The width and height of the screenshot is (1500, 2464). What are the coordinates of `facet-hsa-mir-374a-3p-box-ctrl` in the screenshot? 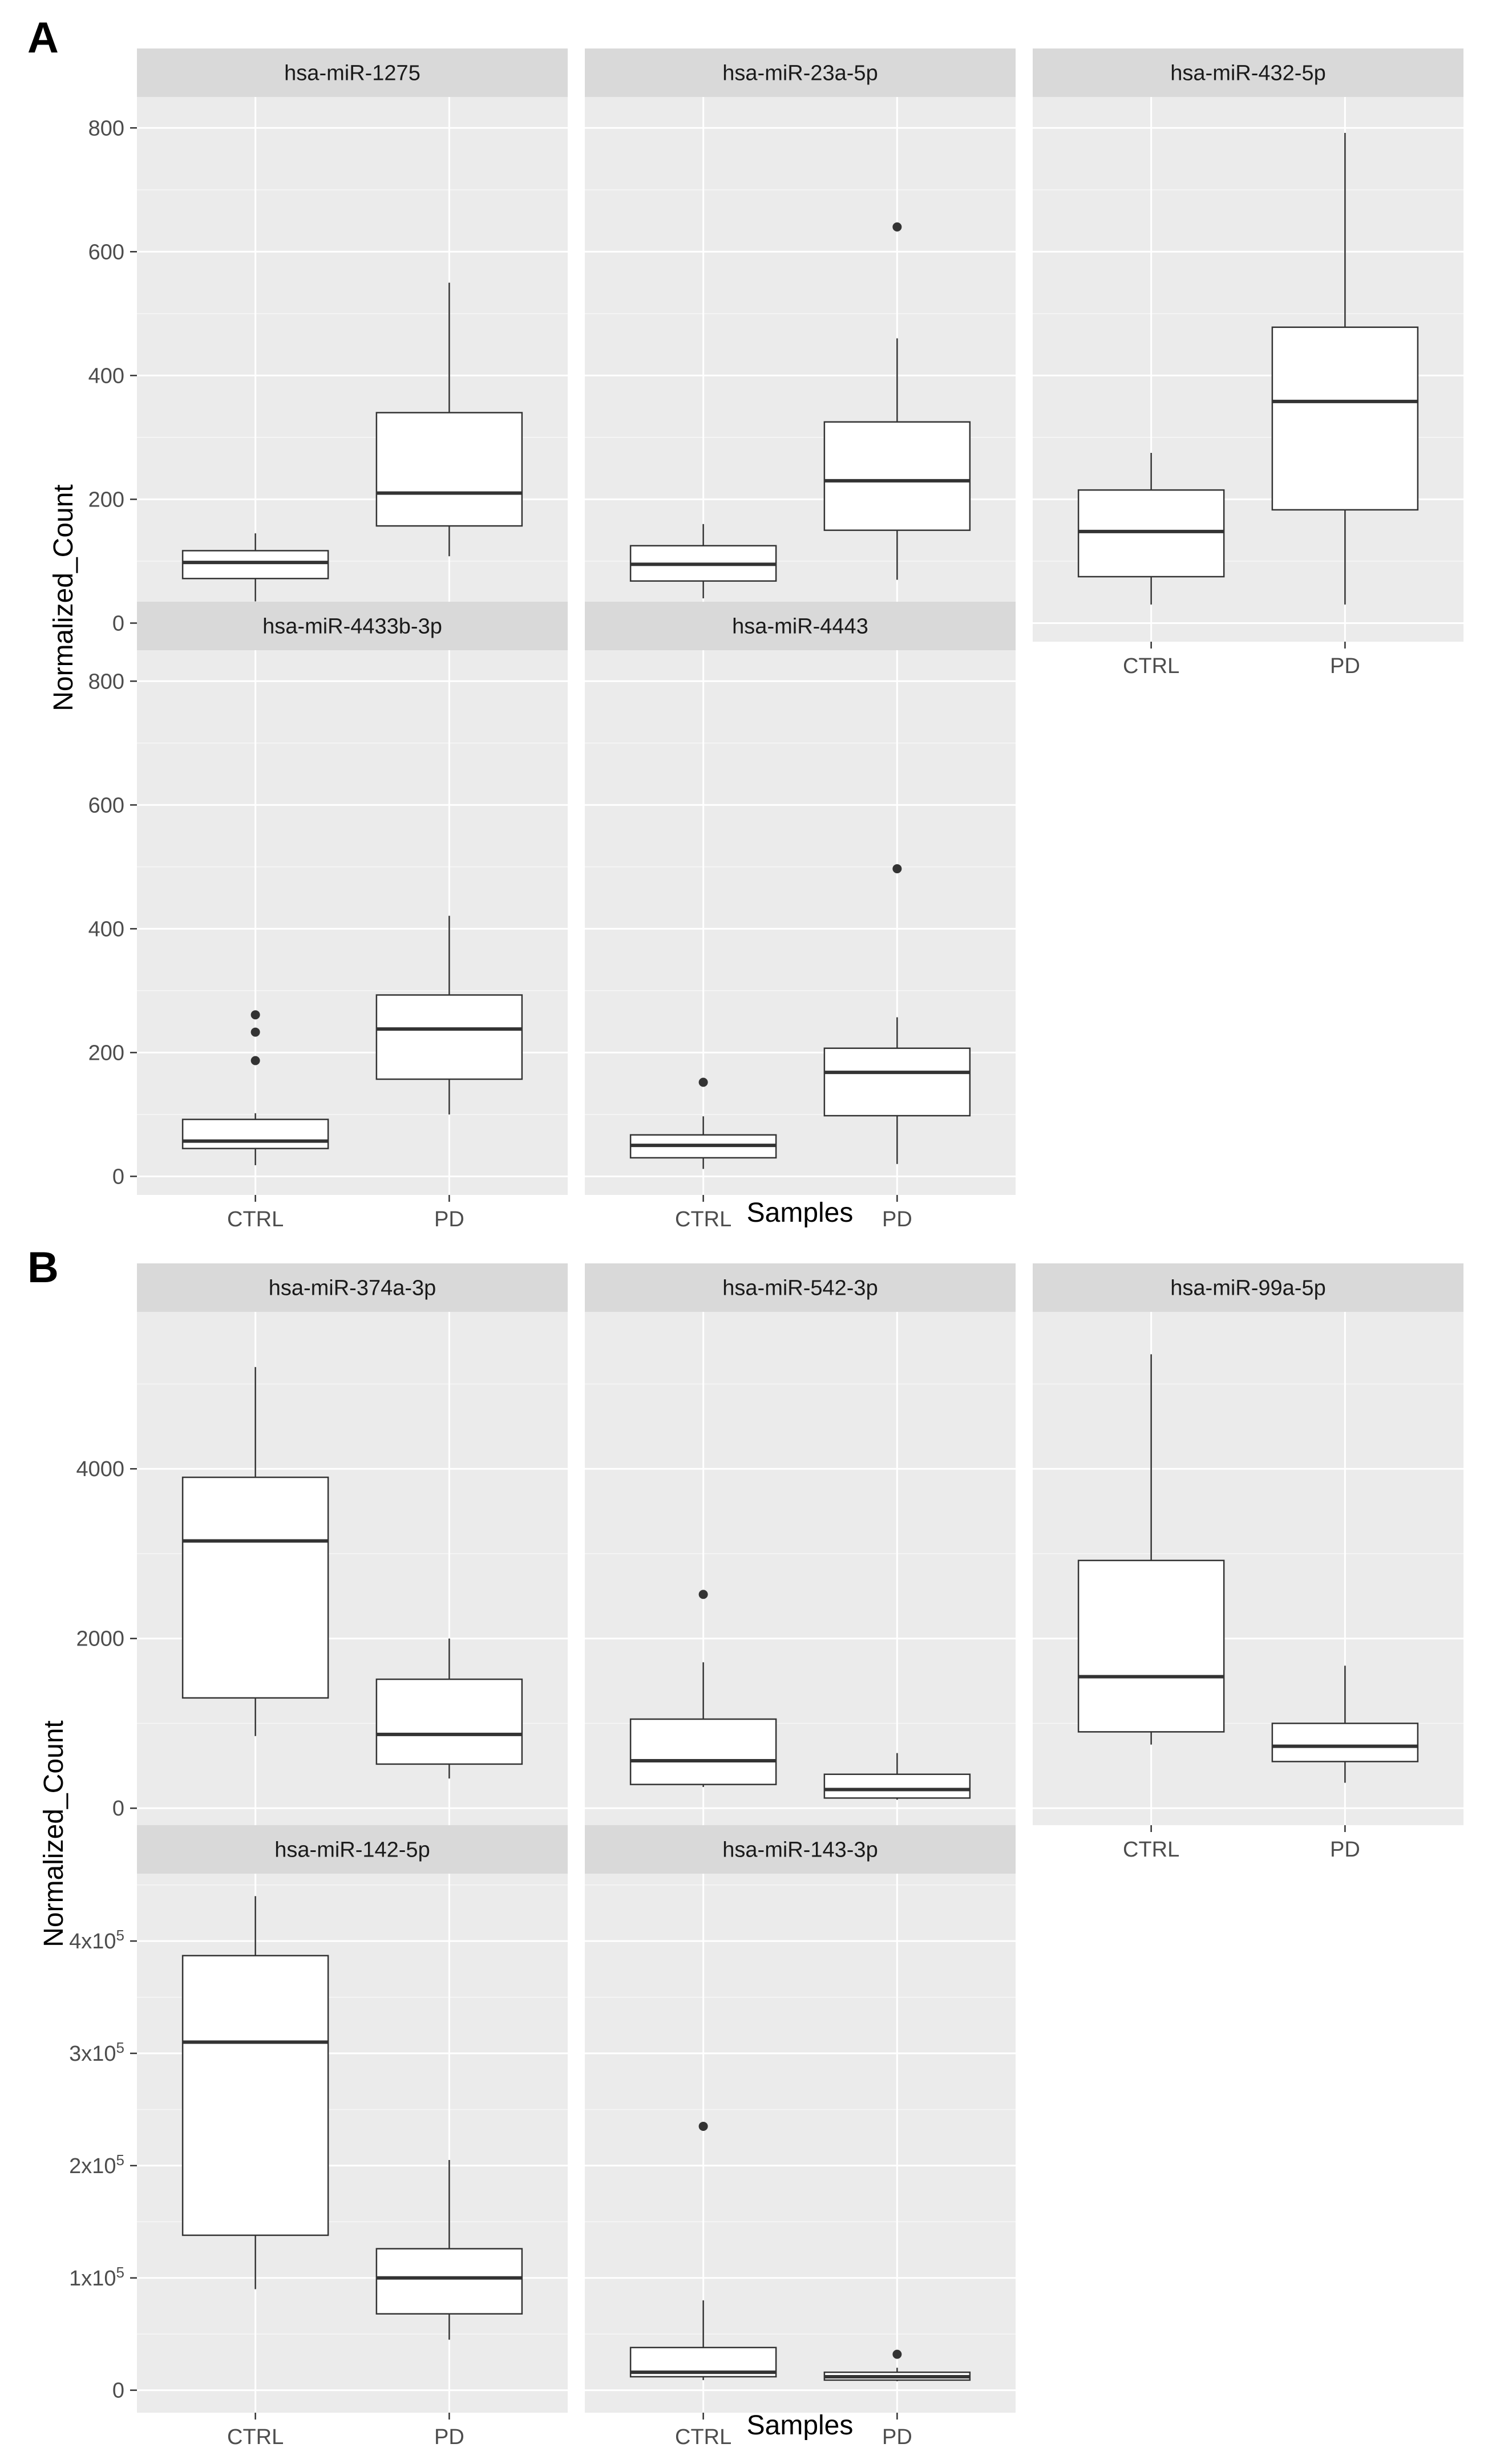 It's located at (255, 1552).